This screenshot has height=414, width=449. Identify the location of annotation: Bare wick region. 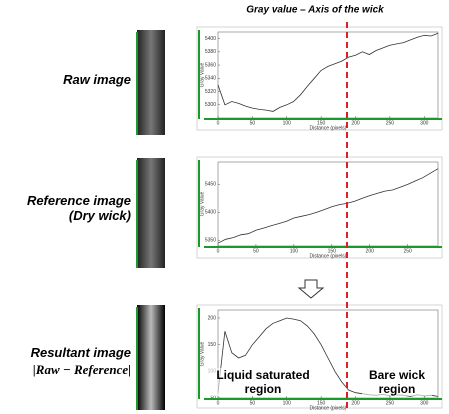
(397, 382).